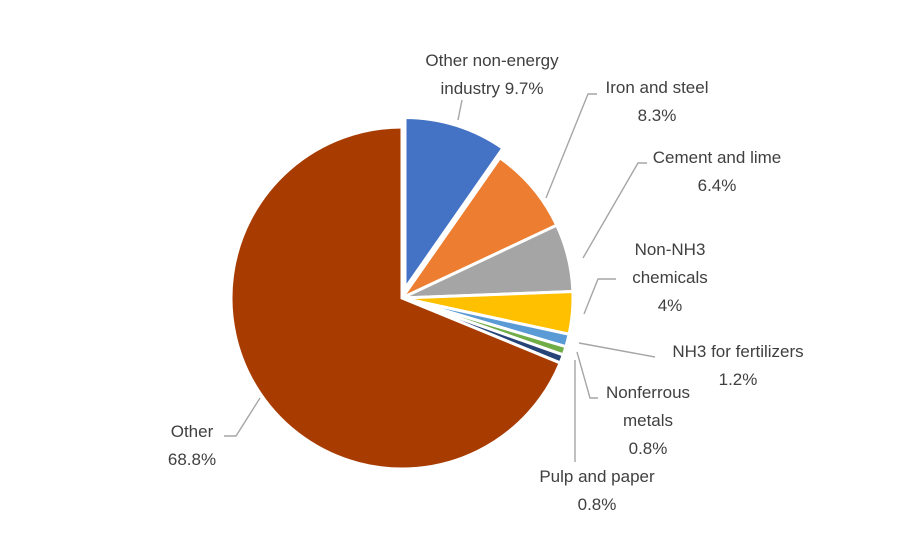 The image size is (922, 547). What do you see at coordinates (737, 351) in the screenshot?
I see `data-label-line: NH3 for fertilizers` at bounding box center [737, 351].